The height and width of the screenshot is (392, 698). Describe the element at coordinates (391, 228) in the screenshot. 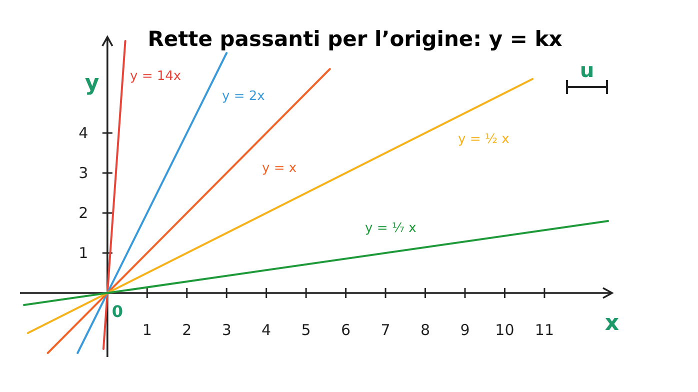

I see `series-label: y = ⅐ x` at that location.